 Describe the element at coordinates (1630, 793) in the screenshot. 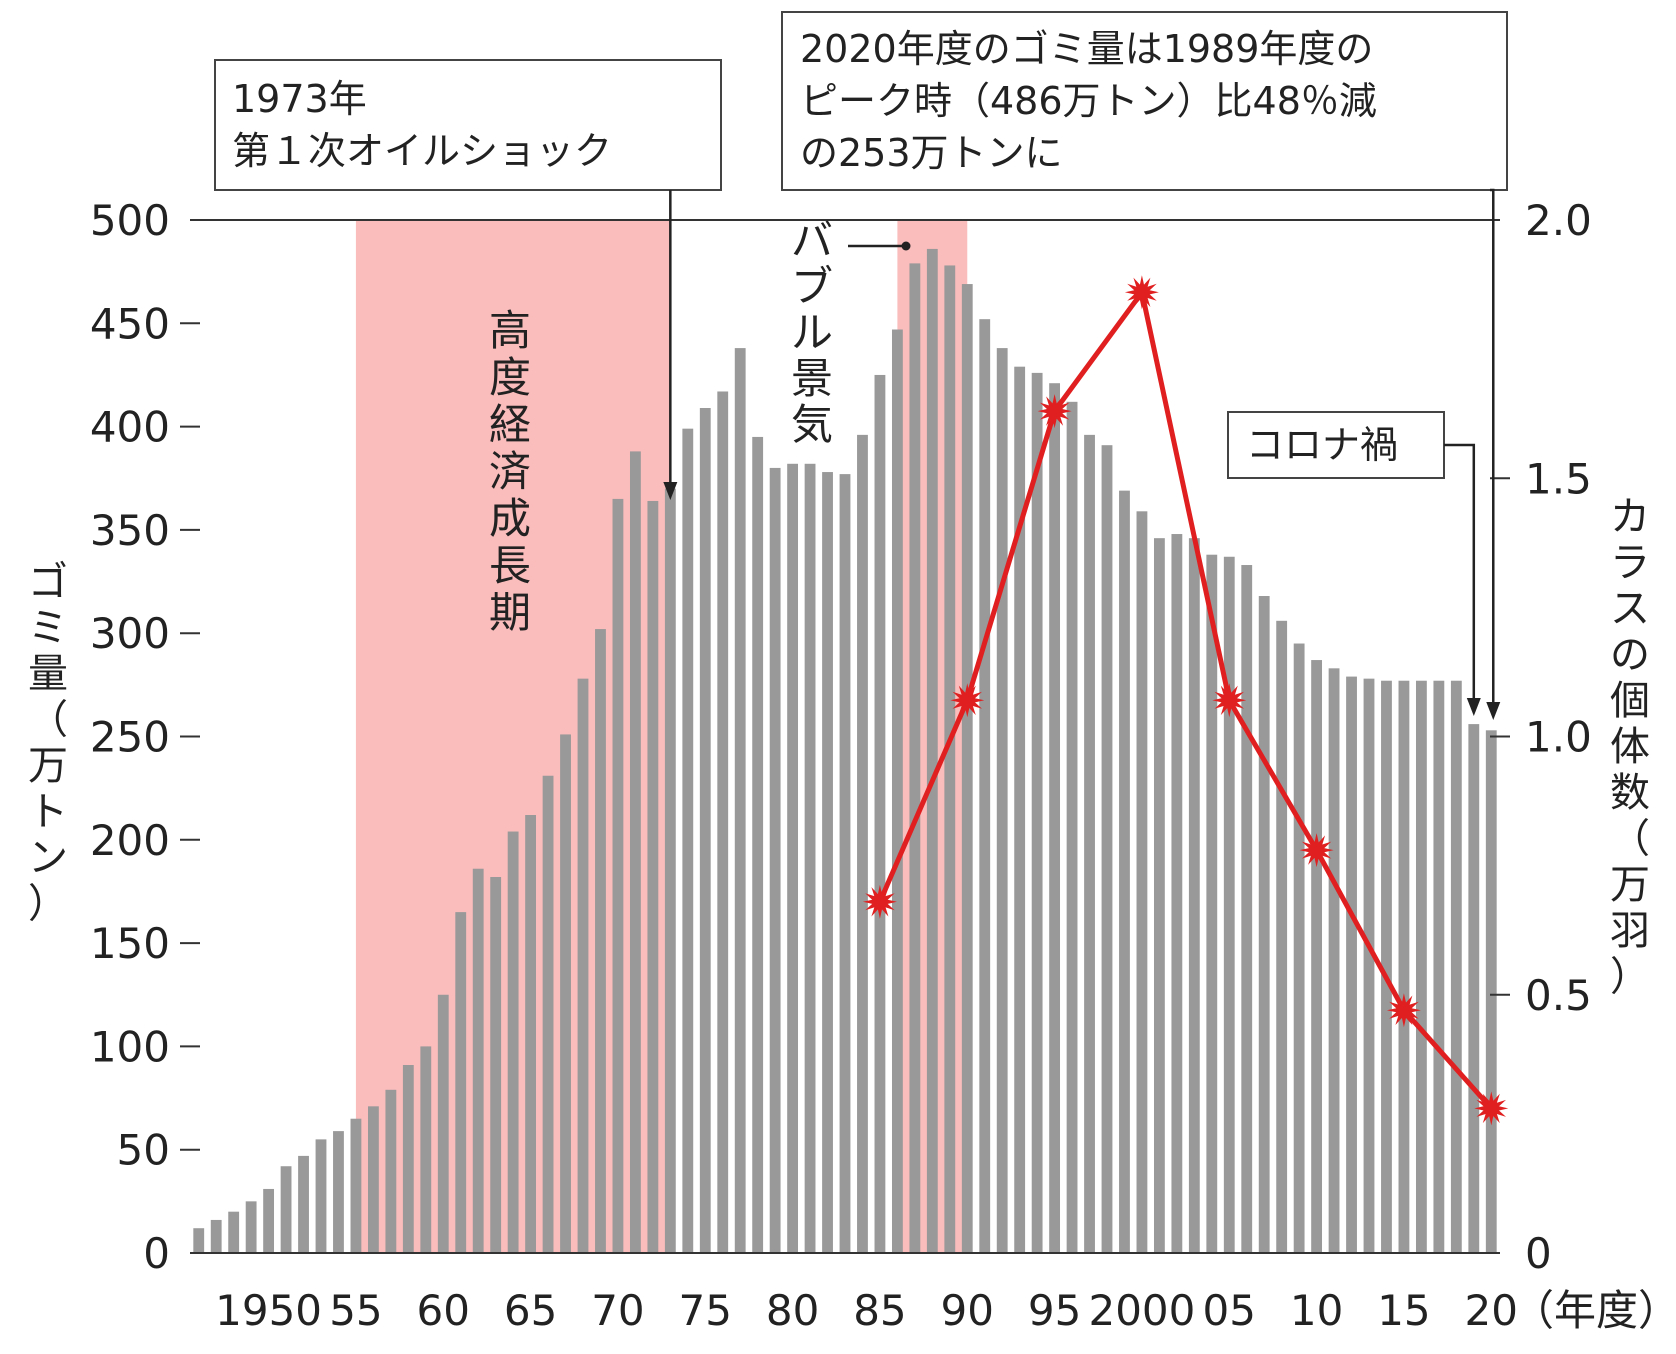

I see `right-axis-title-char-6: 数` at that location.